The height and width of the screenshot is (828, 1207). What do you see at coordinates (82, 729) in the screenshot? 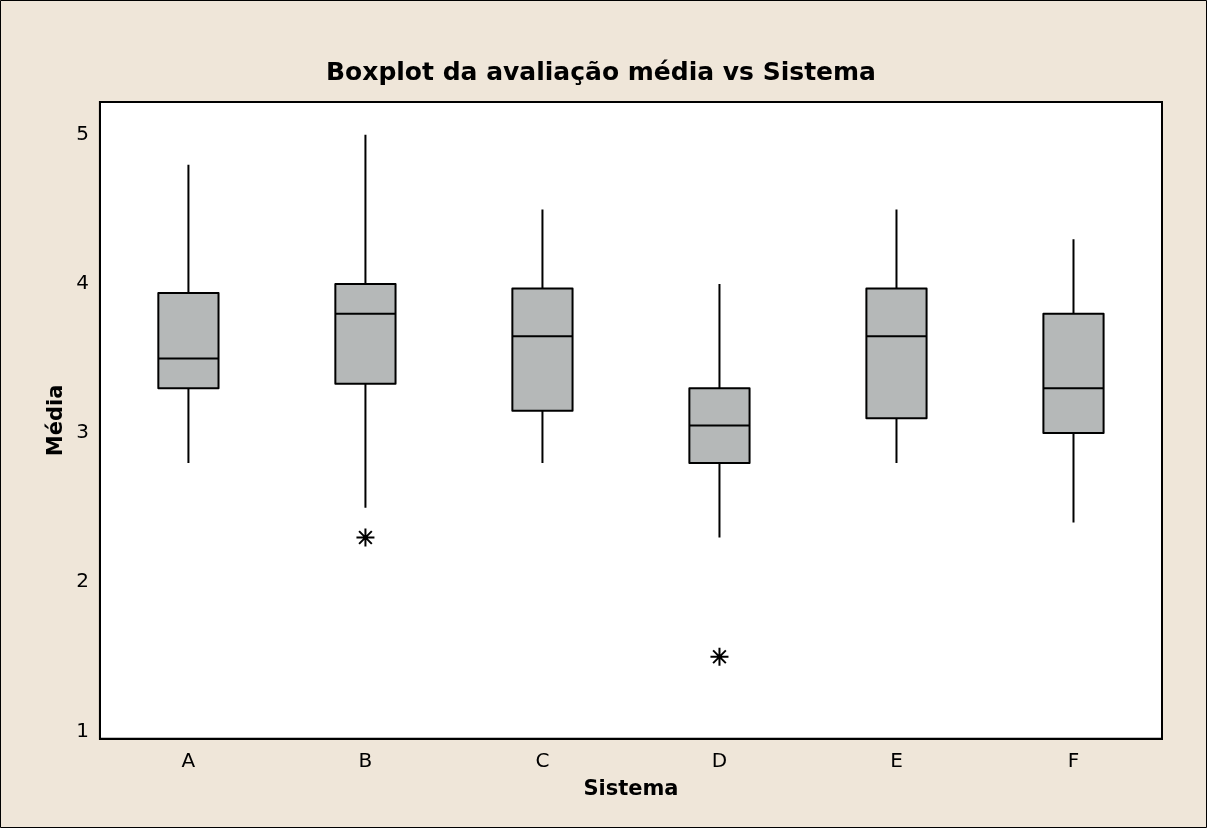
I see `y-tick-label: 1` at bounding box center [82, 729].